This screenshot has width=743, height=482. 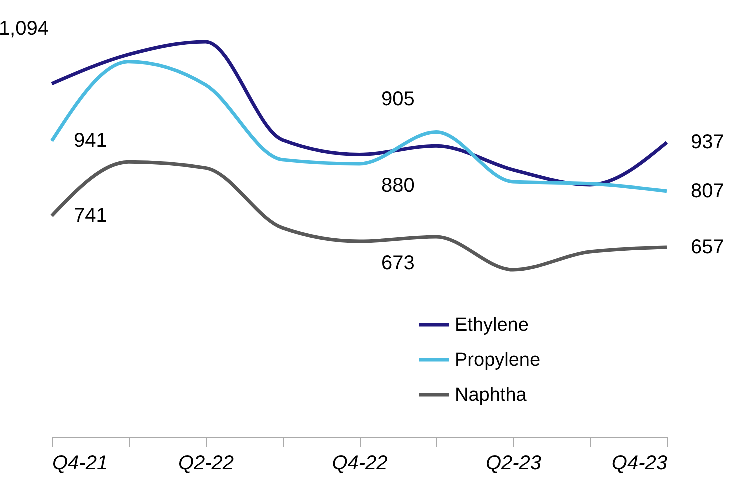 What do you see at coordinates (91, 216) in the screenshot?
I see `data-label: 741` at bounding box center [91, 216].